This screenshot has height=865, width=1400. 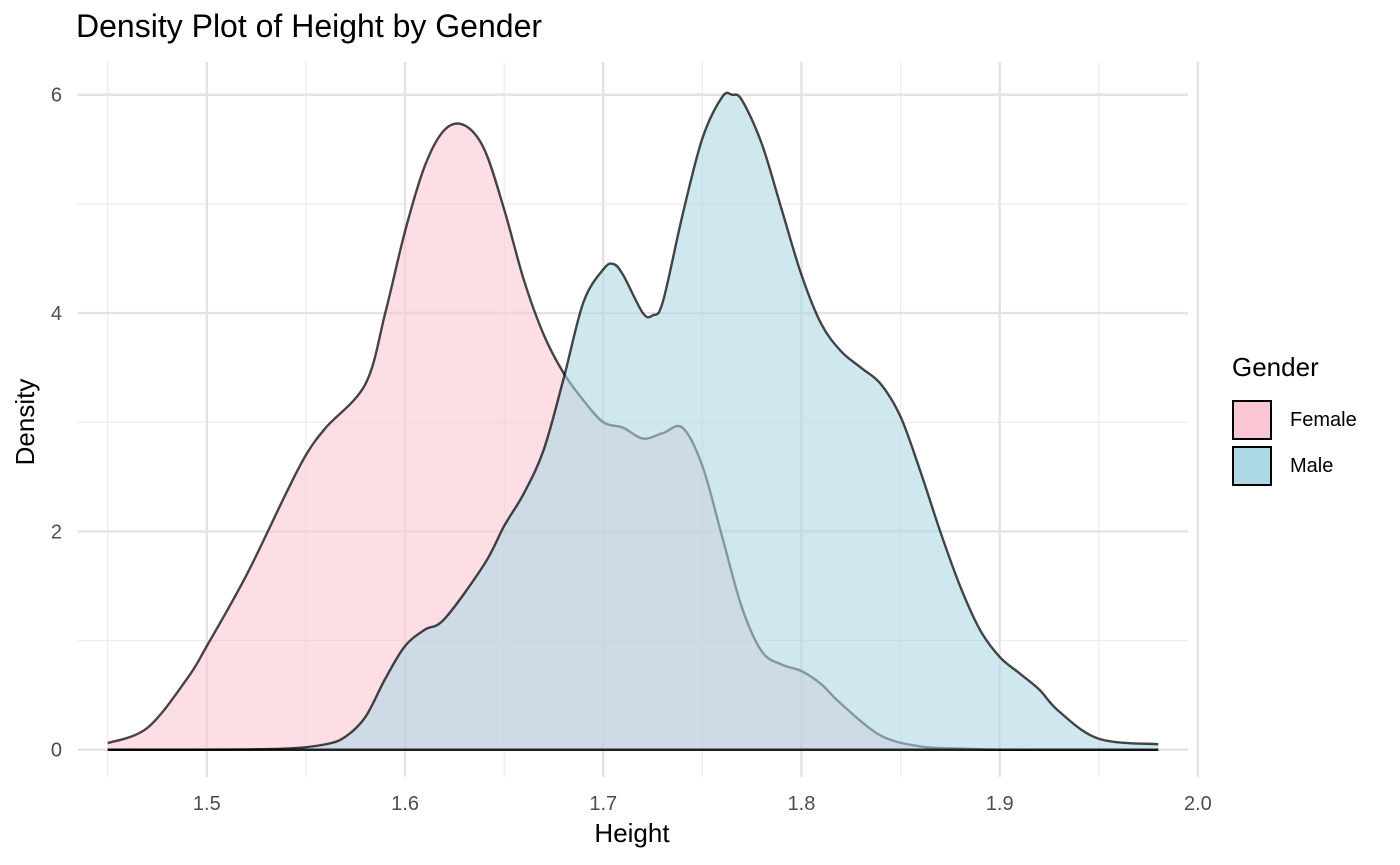 I want to click on y-tick-label-3: 6, so click(x=56, y=96).